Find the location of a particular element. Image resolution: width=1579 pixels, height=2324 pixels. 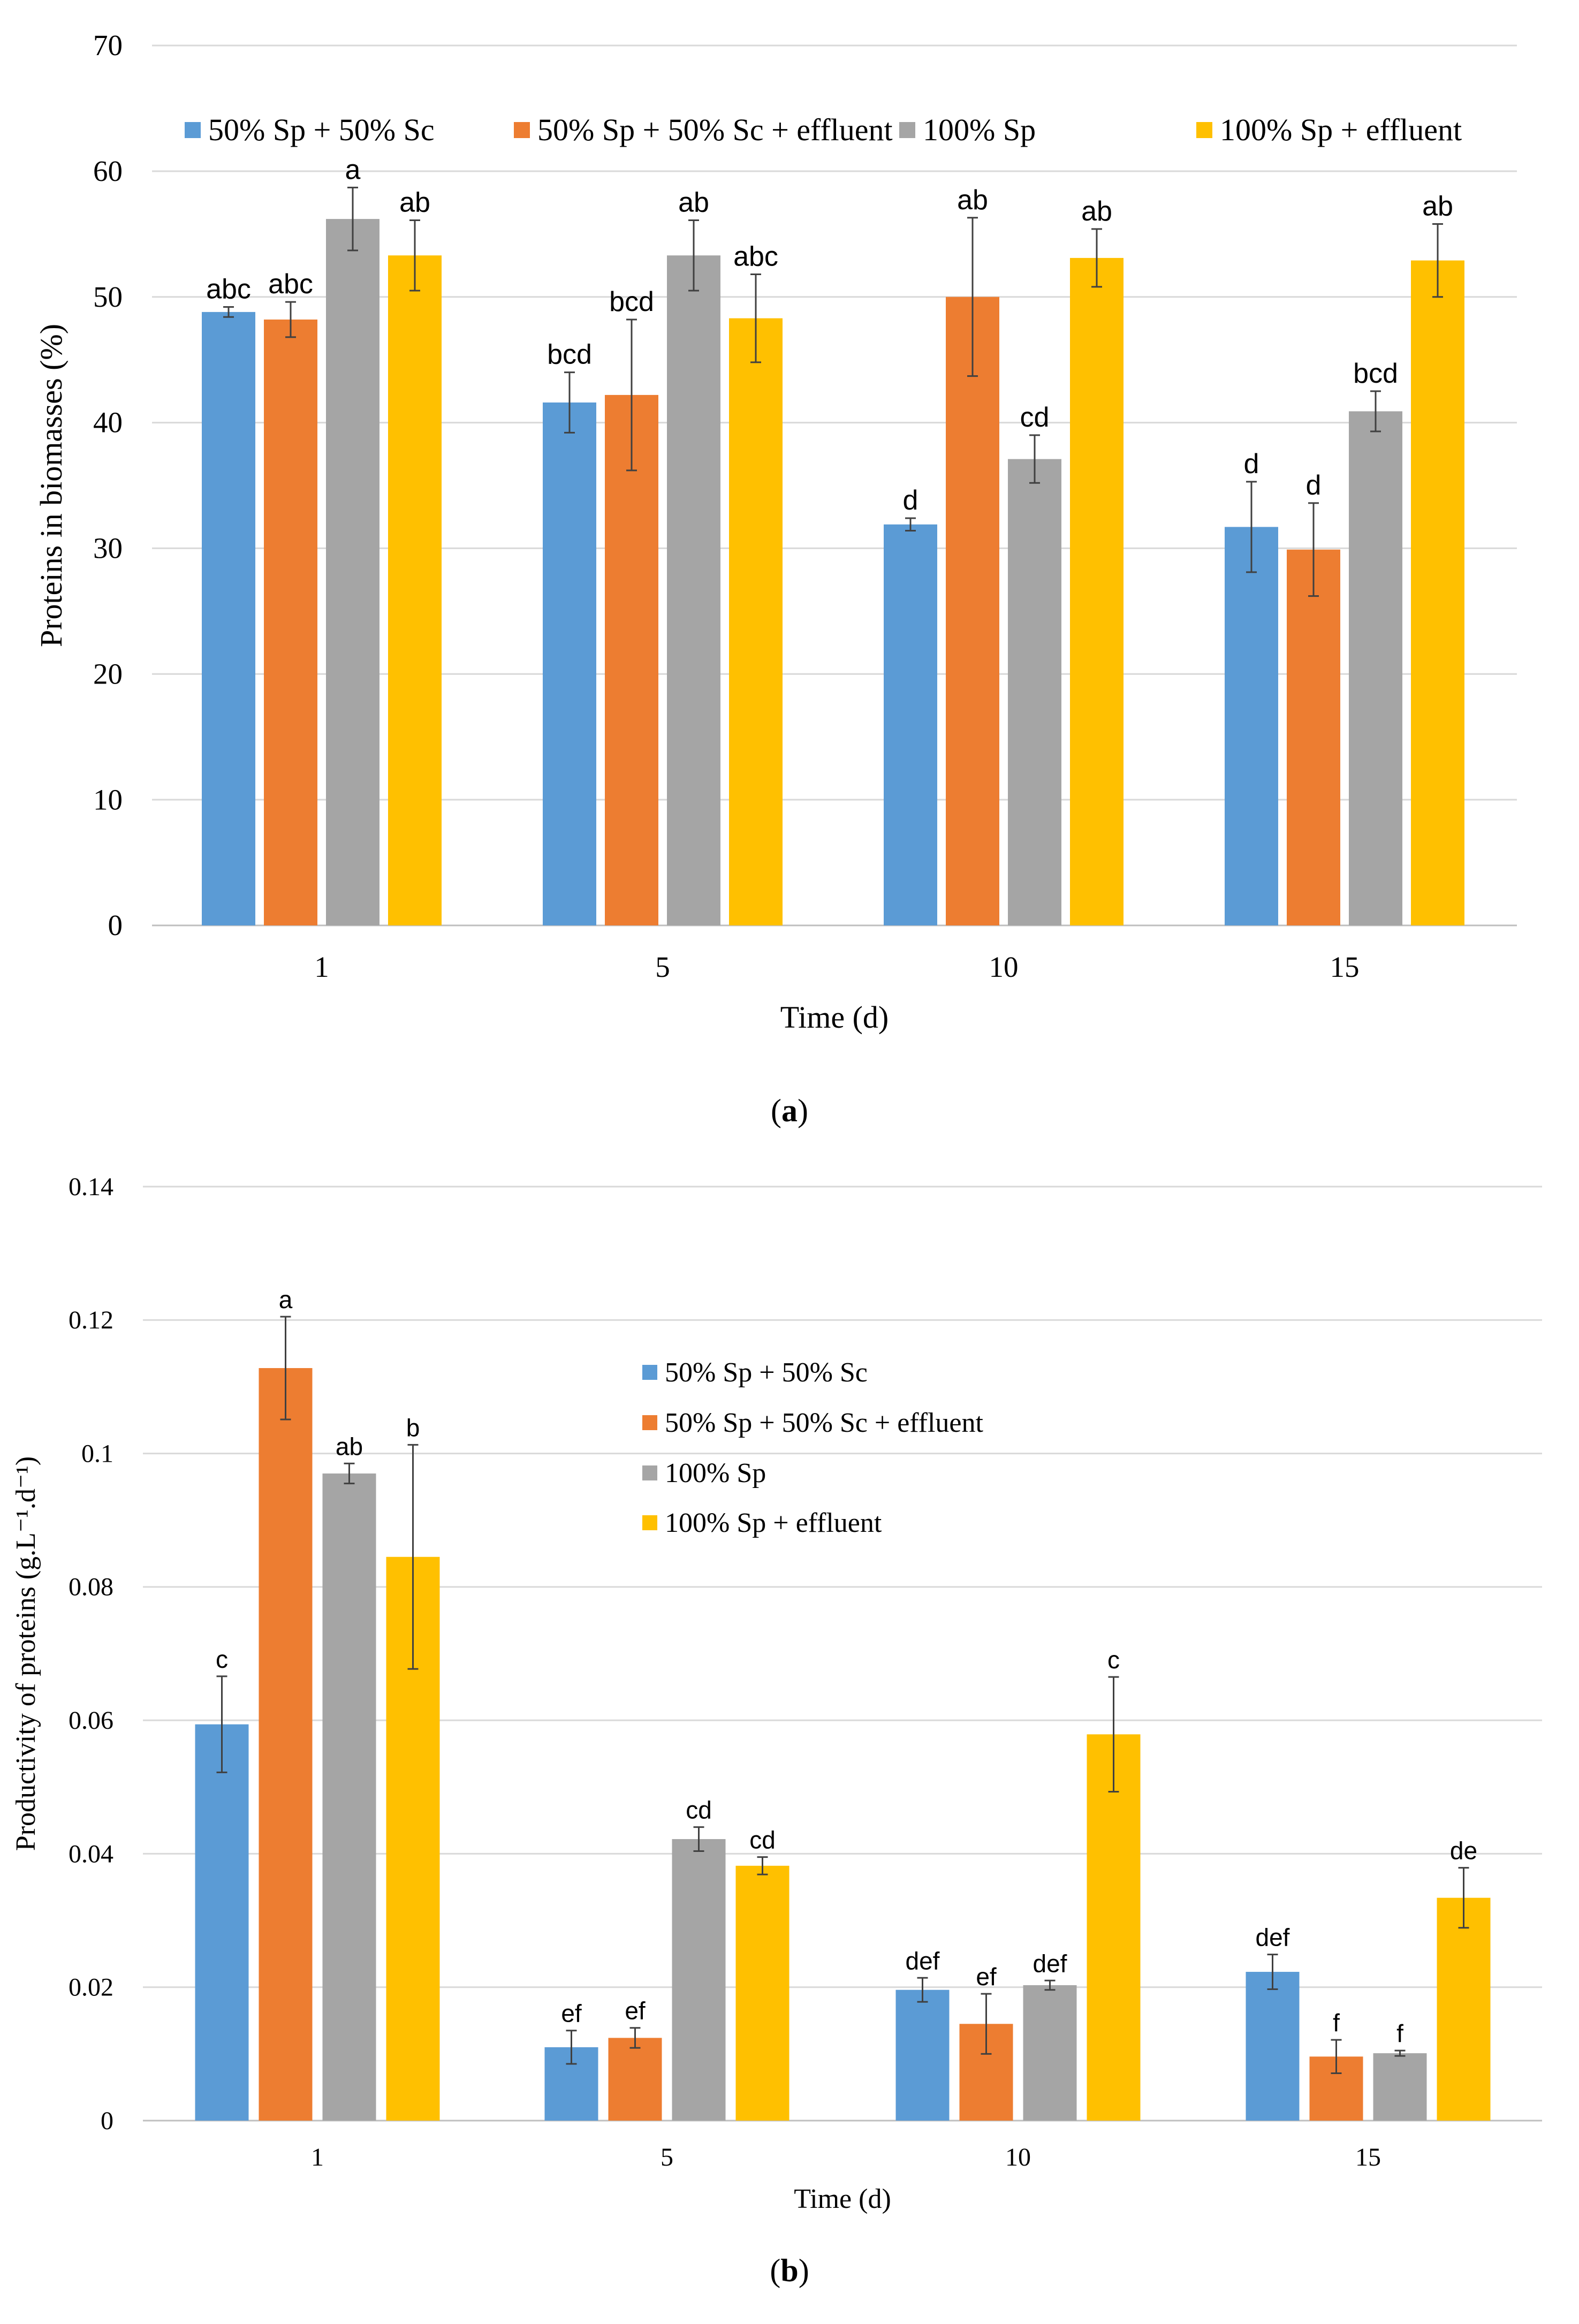

significance-letter: de is located at coordinates (1463, 1851).